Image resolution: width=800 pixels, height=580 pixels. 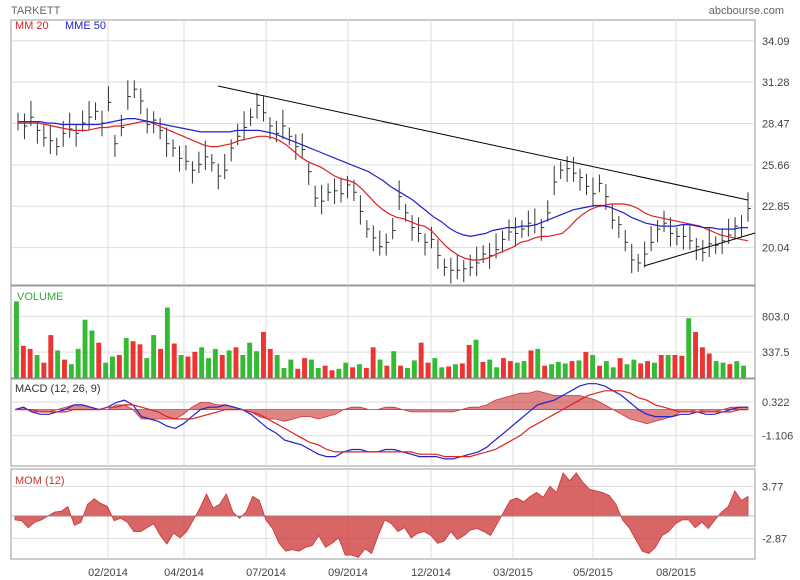 I want to click on y-tick-label: -2.87, so click(x=774, y=539).